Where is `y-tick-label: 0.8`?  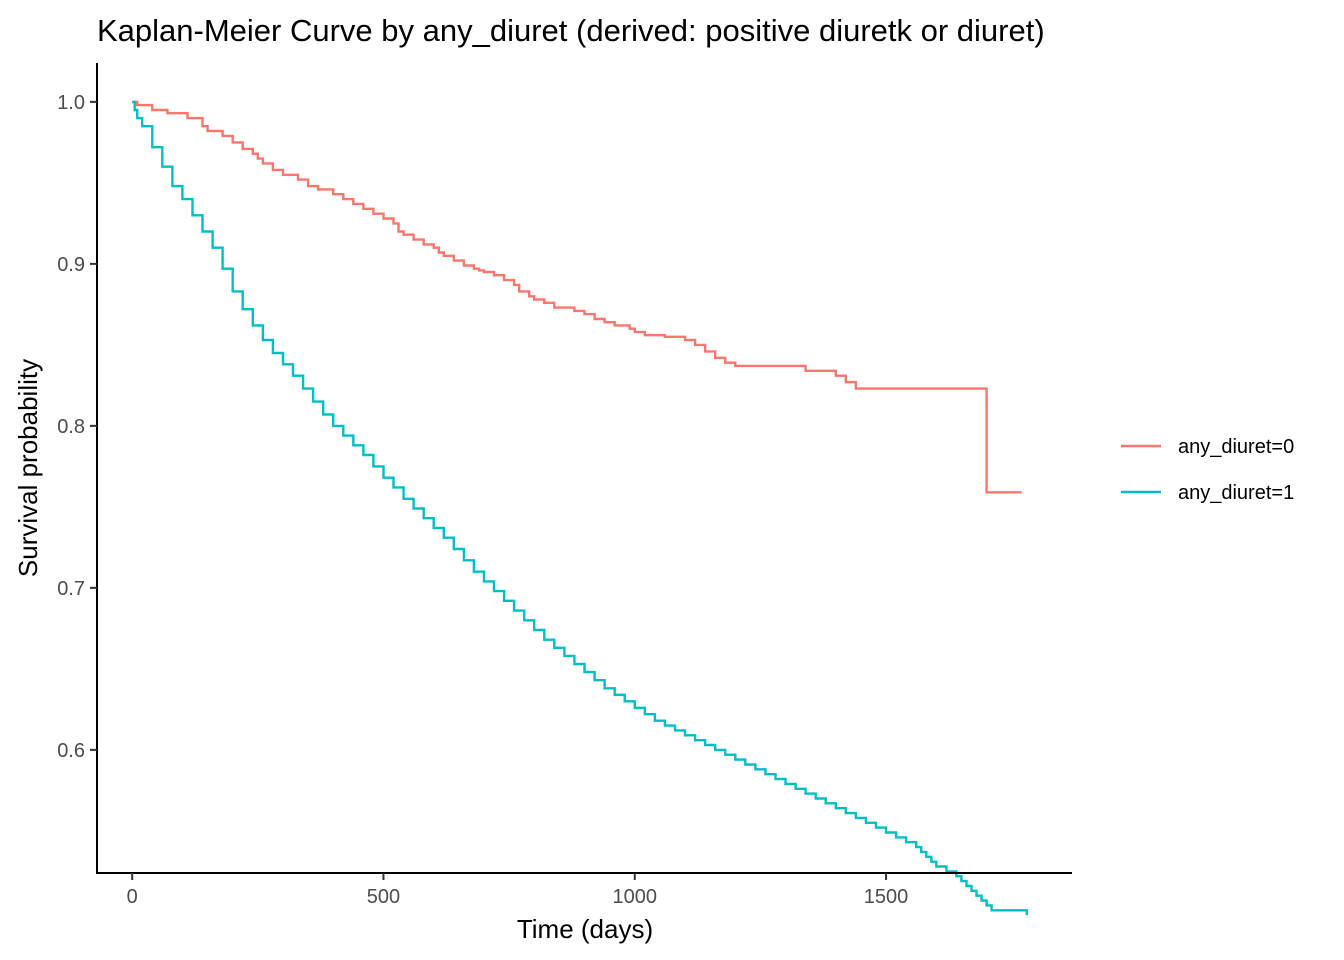 y-tick-label: 0.8 is located at coordinates (71, 427).